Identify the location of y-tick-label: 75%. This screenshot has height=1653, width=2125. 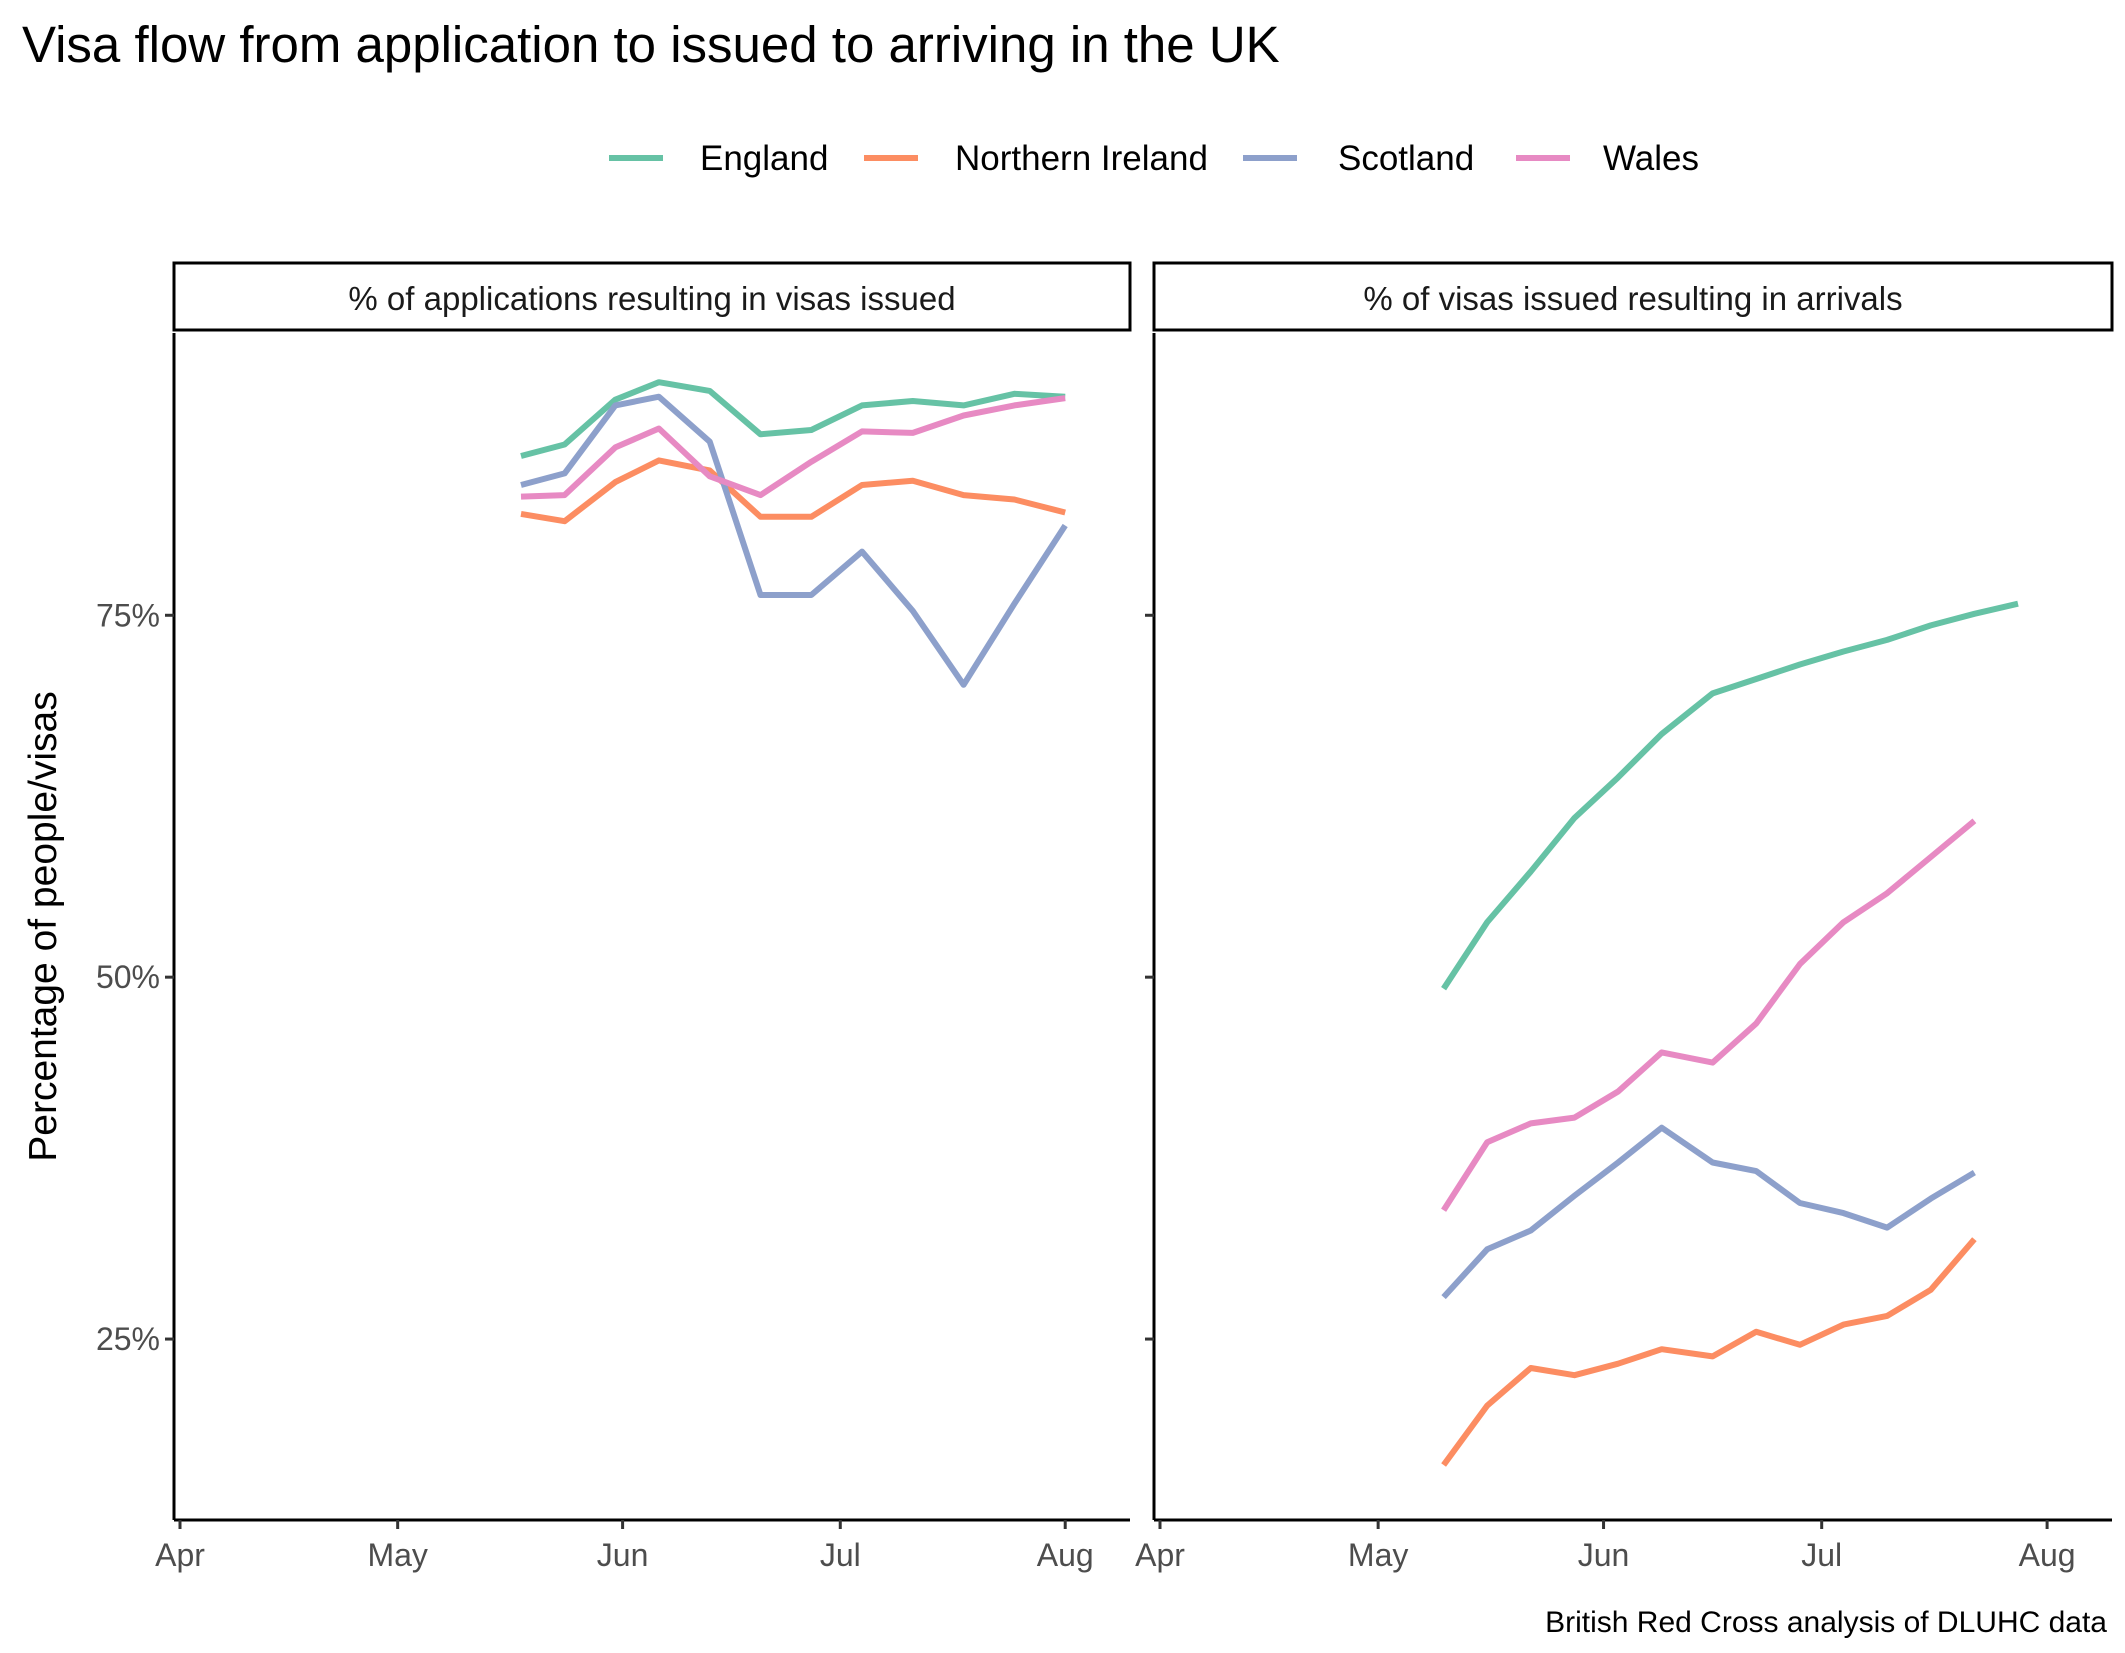
(128, 615).